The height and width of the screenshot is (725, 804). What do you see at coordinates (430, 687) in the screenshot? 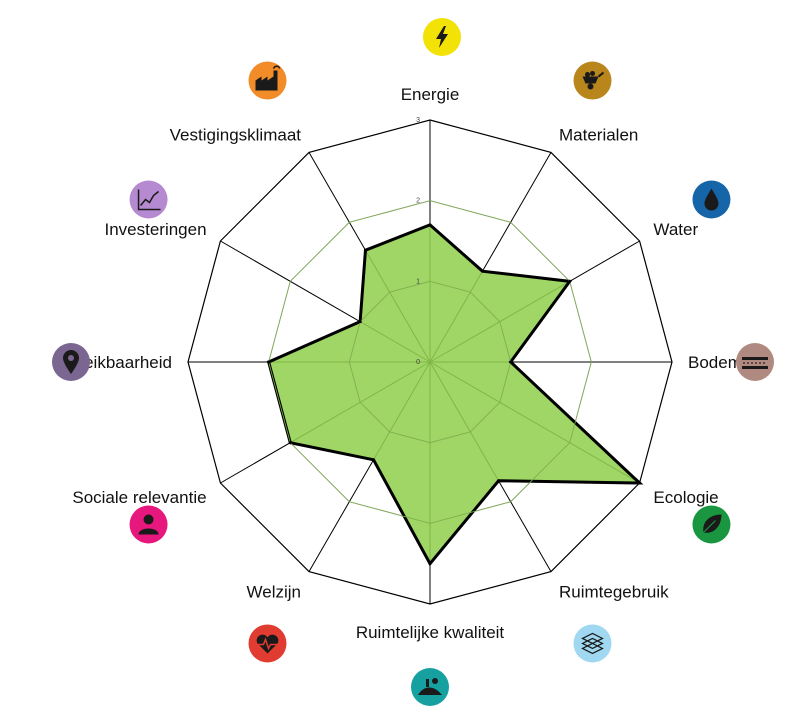
I see `landscape-icon` at bounding box center [430, 687].